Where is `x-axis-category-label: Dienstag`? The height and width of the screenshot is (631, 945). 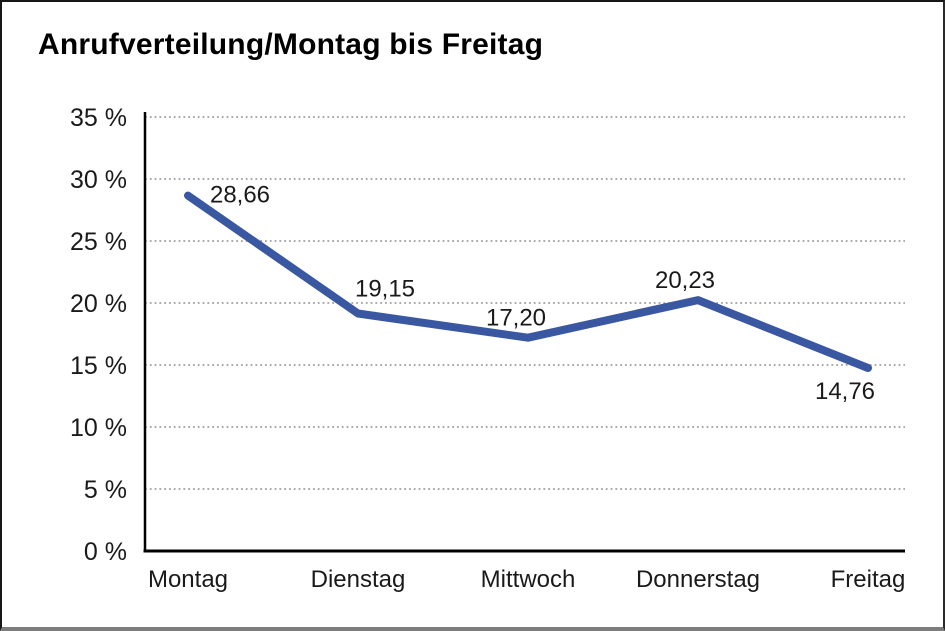 x-axis-category-label: Dienstag is located at coordinates (358, 579).